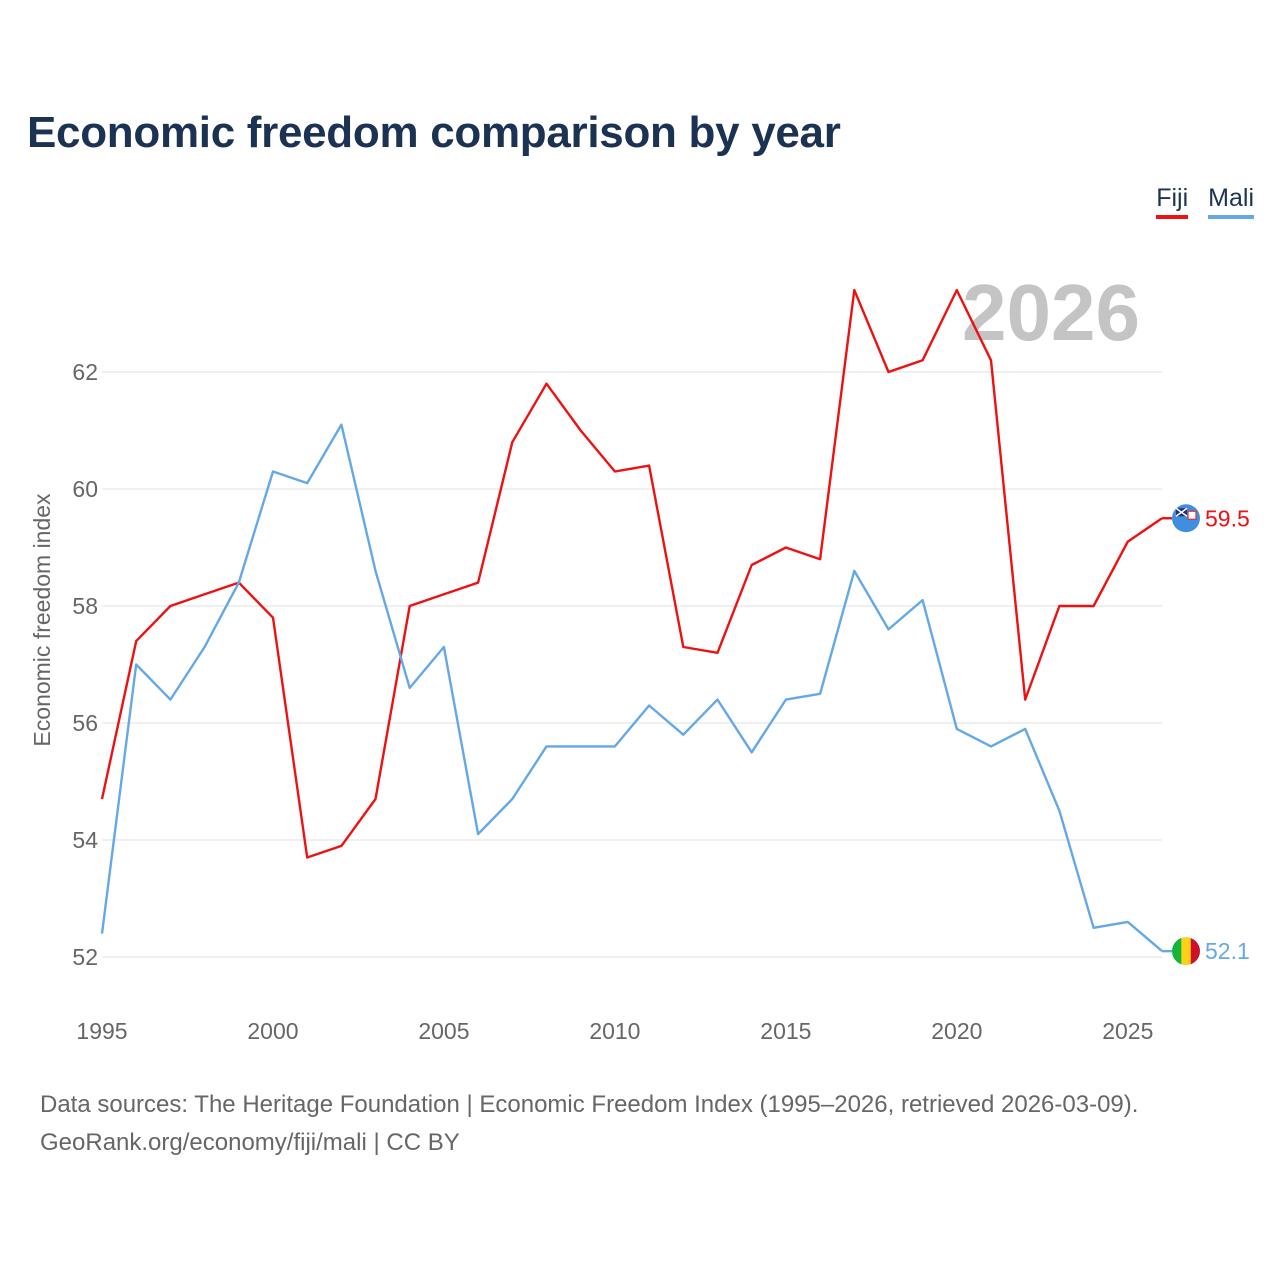 The width and height of the screenshot is (1280, 1280). Describe the element at coordinates (1227, 951) in the screenshot. I see `end-value-label-mali: 52.1` at that location.